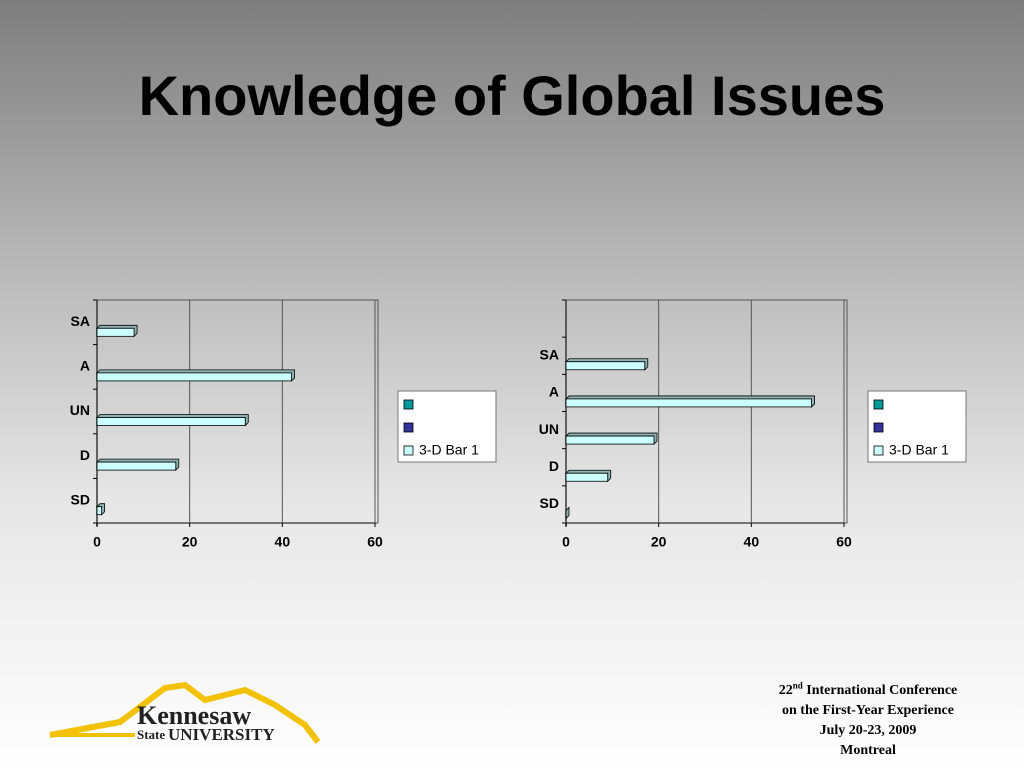 Image resolution: width=1024 pixels, height=768 pixels. I want to click on conference-line: Montreal, so click(868, 750).